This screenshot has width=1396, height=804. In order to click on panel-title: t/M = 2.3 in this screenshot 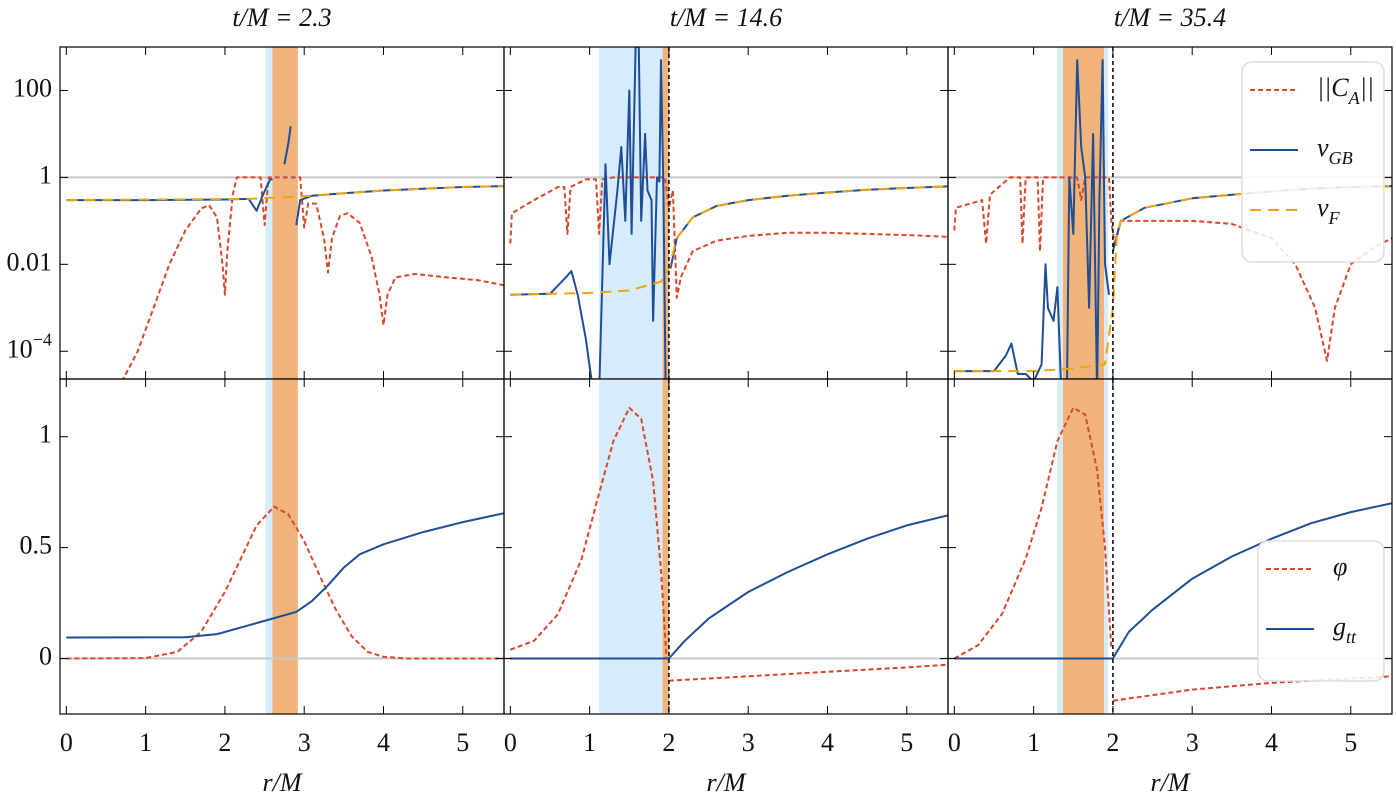, I will do `click(281, 17)`.